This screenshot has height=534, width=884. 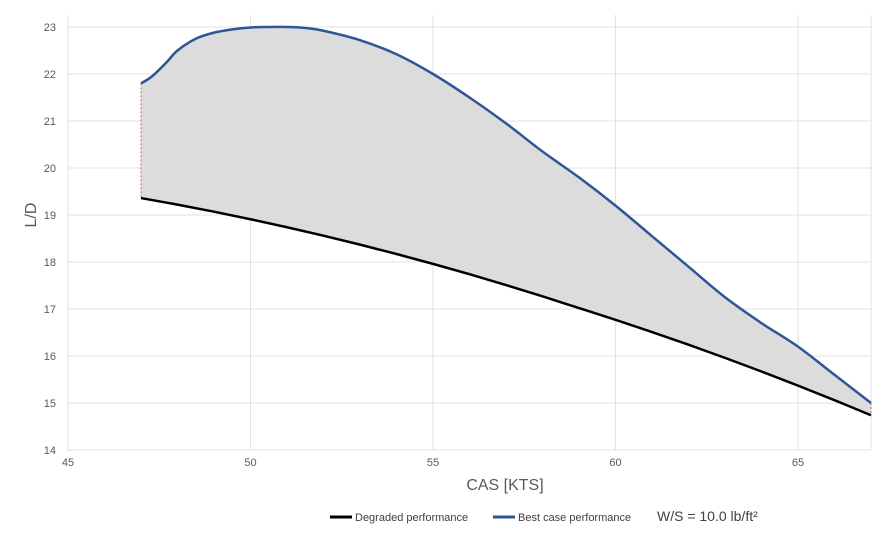 I want to click on y-tick-label: 14, so click(x=50, y=451).